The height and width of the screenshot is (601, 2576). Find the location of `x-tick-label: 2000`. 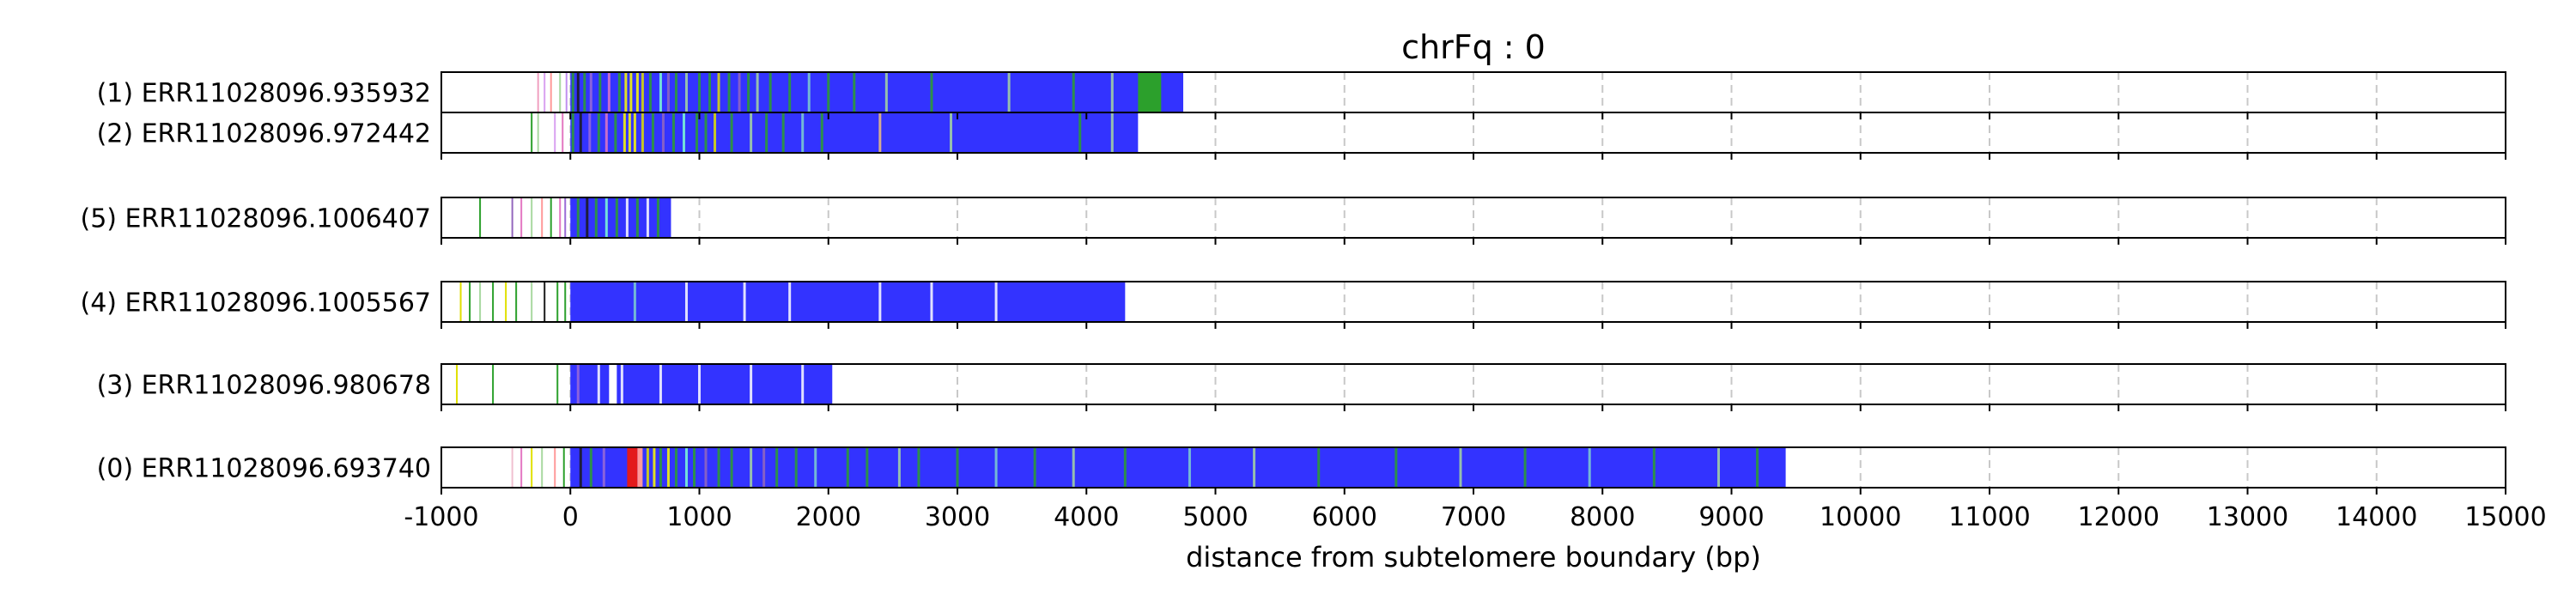

x-tick-label: 2000 is located at coordinates (828, 517).